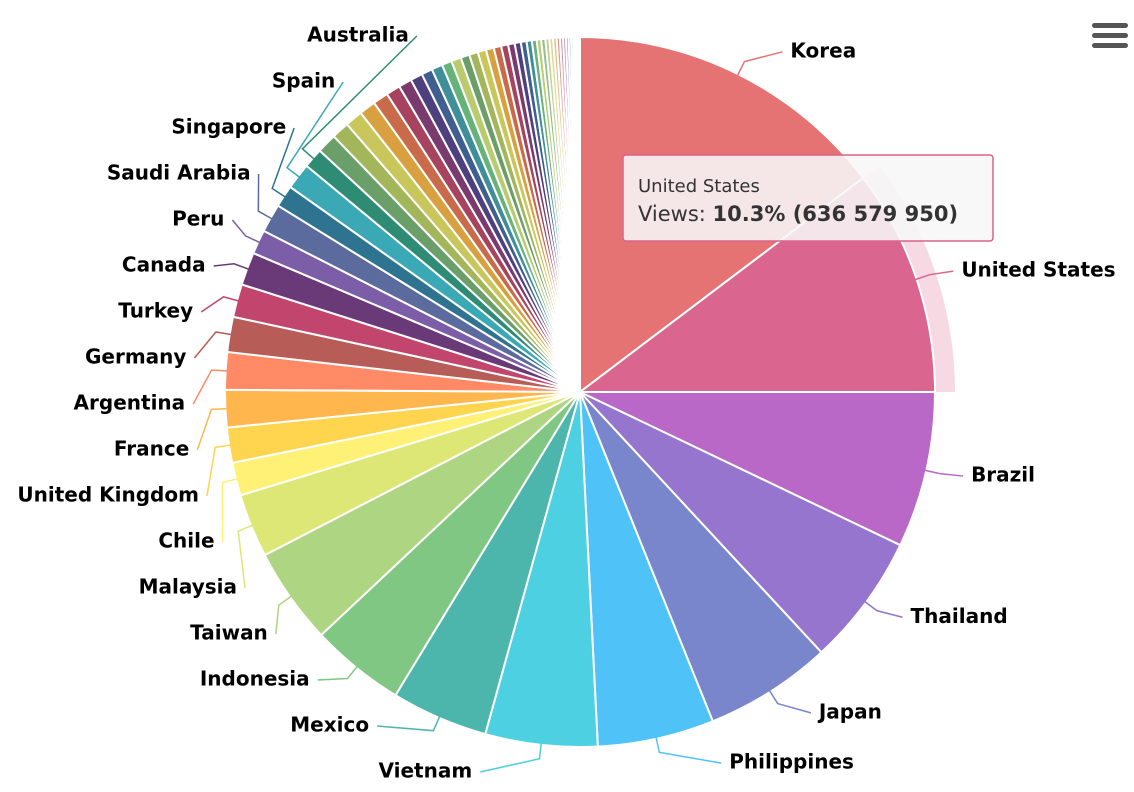 This screenshot has width=1134, height=792. I want to click on menu-button, so click(1110, 35).